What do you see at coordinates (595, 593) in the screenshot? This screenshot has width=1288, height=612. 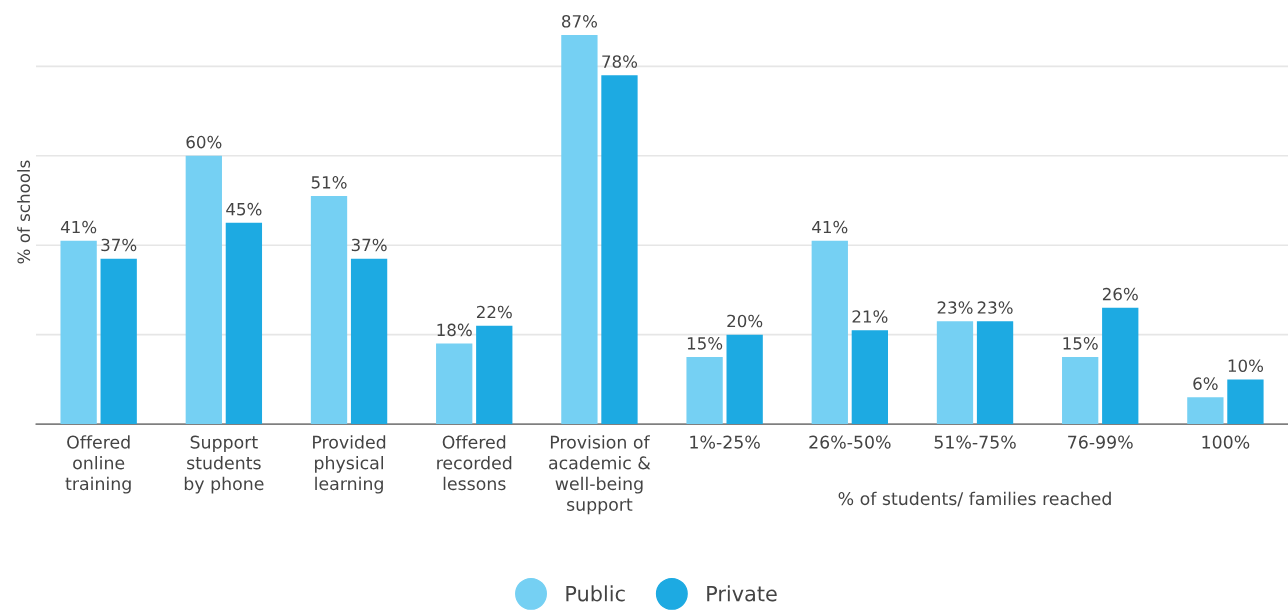 I see `legend-label: Public` at bounding box center [595, 593].